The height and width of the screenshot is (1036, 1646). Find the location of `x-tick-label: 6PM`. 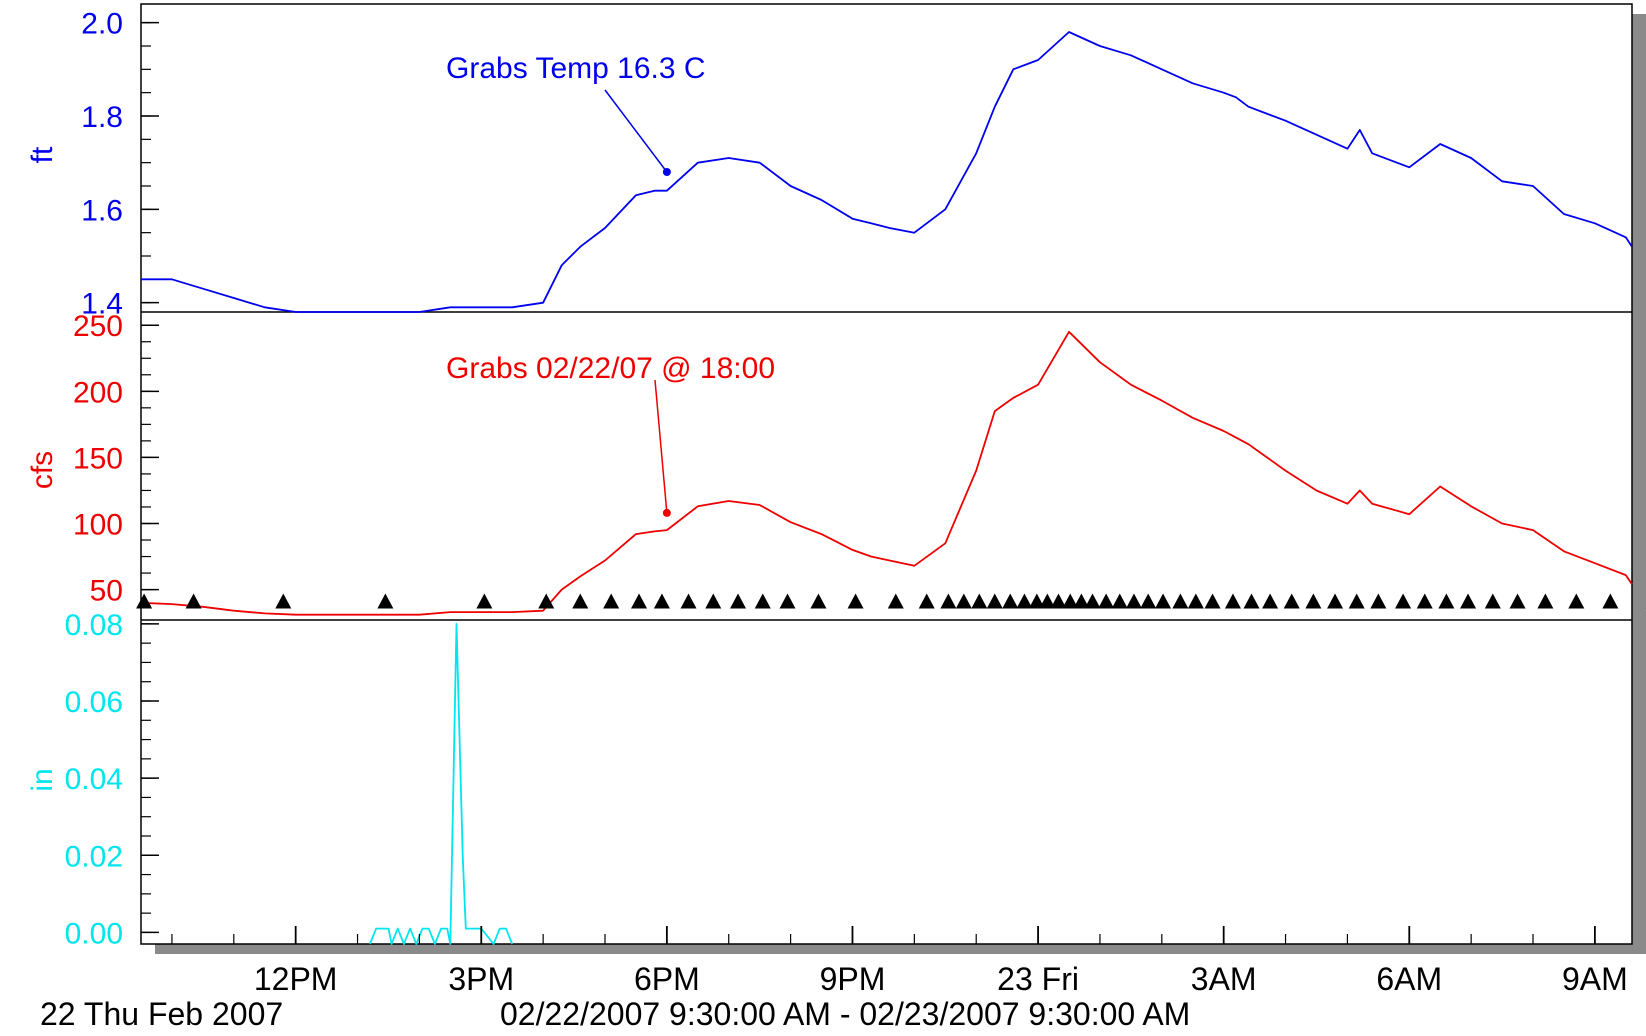

x-tick-label: 6PM is located at coordinates (667, 979).